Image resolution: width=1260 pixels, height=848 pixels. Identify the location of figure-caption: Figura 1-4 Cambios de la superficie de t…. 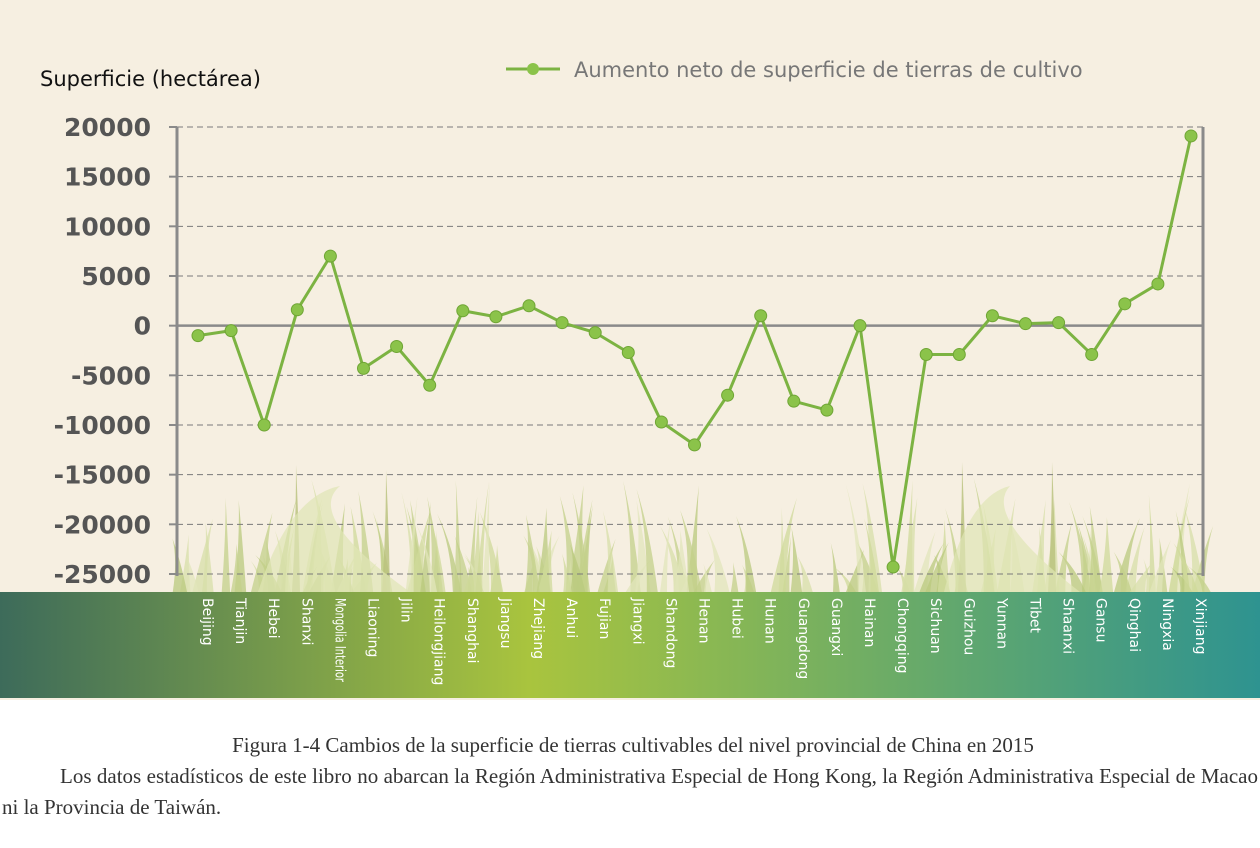
(630, 776).